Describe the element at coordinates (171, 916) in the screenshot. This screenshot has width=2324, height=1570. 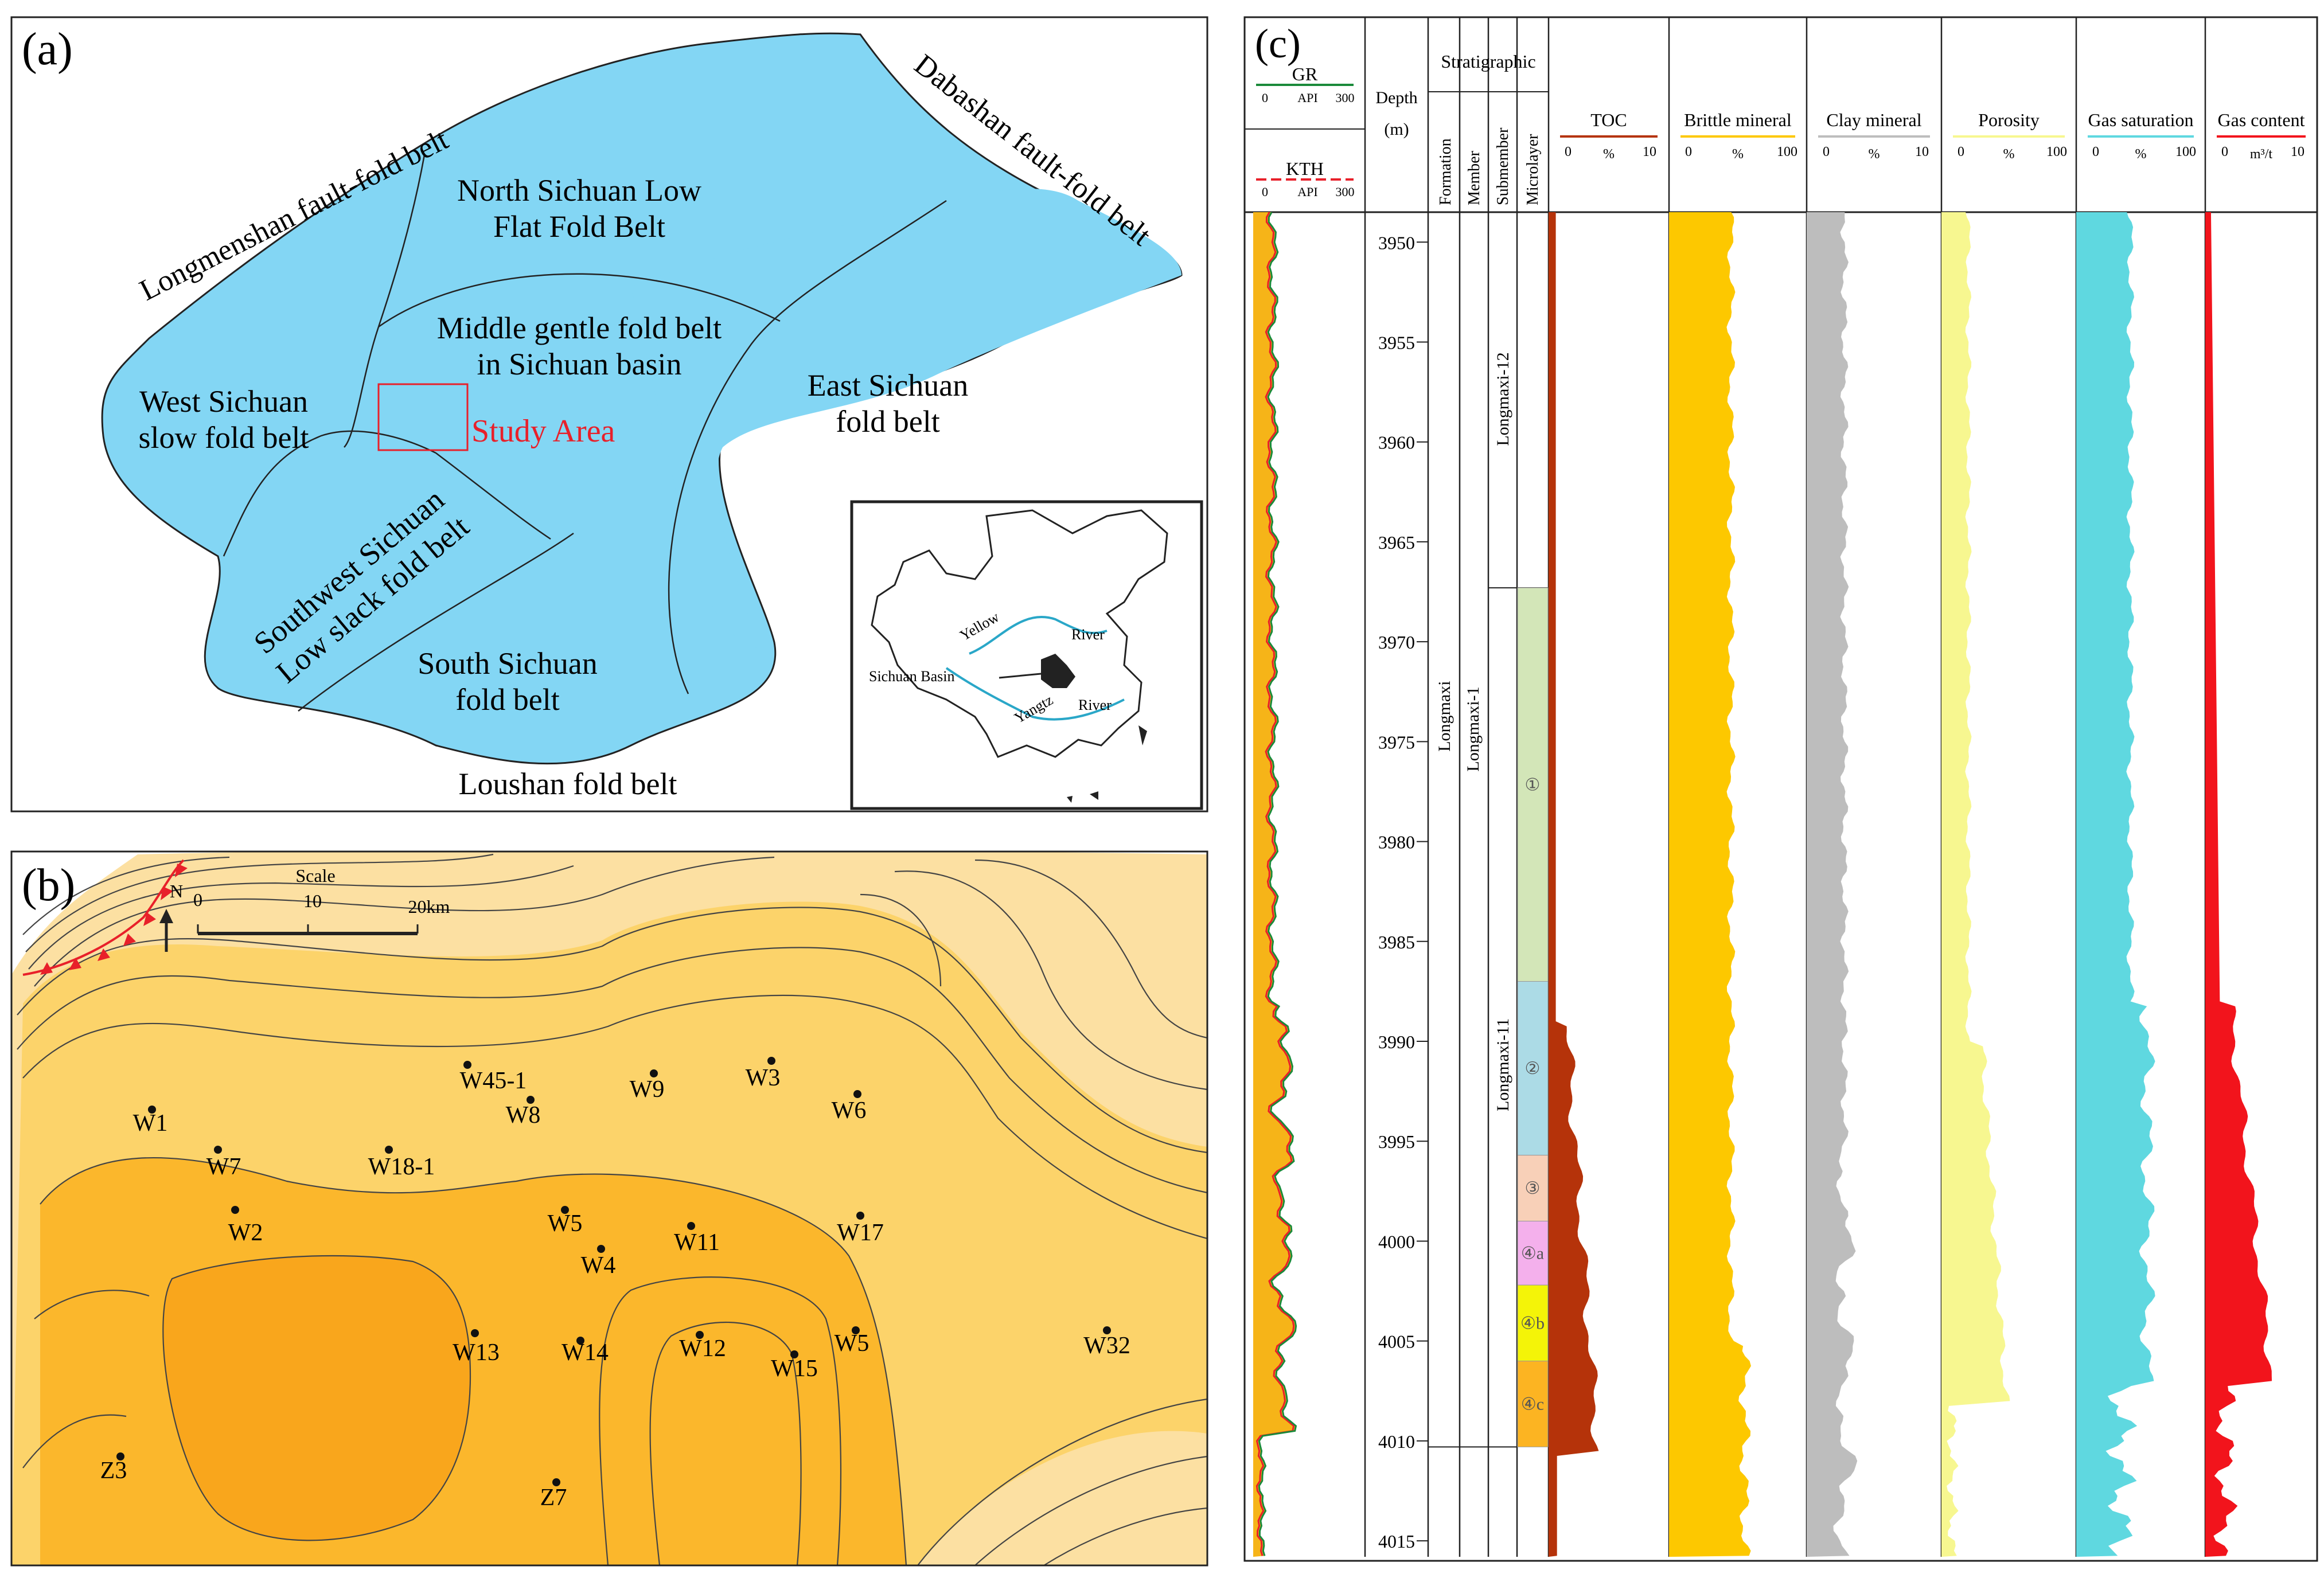
I see `north-arrow: N` at that location.